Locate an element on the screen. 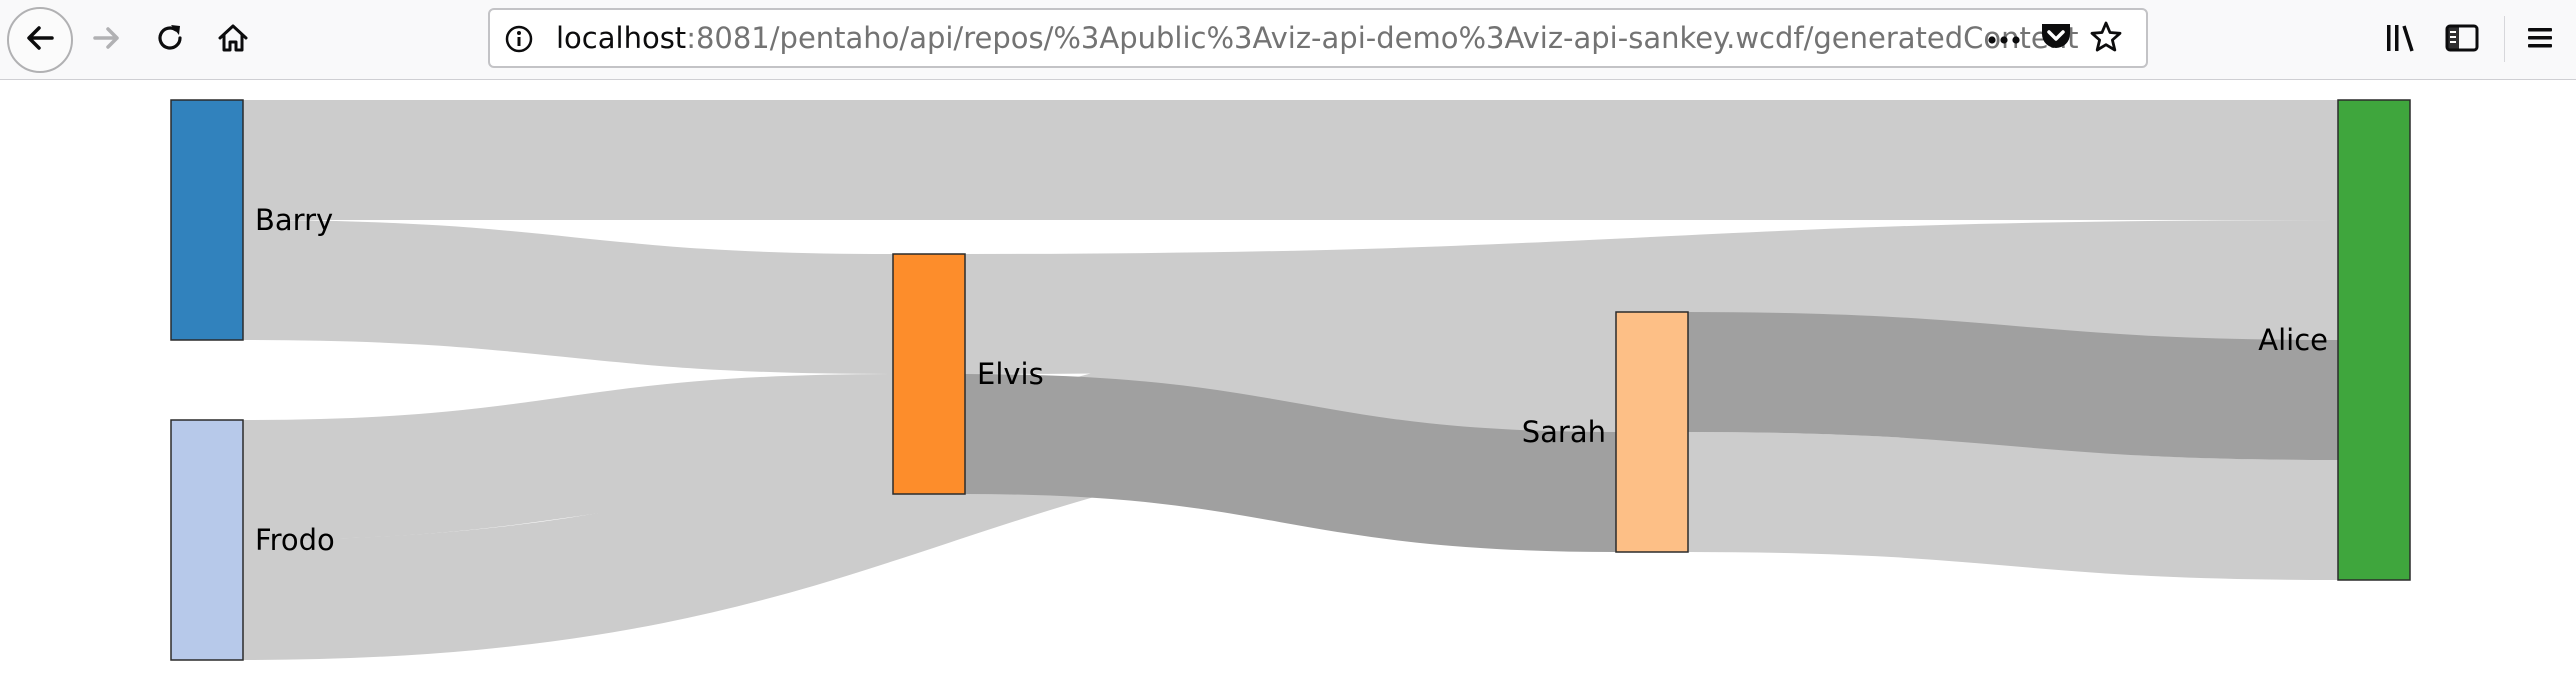  sankey-node-barry is located at coordinates (207, 220).